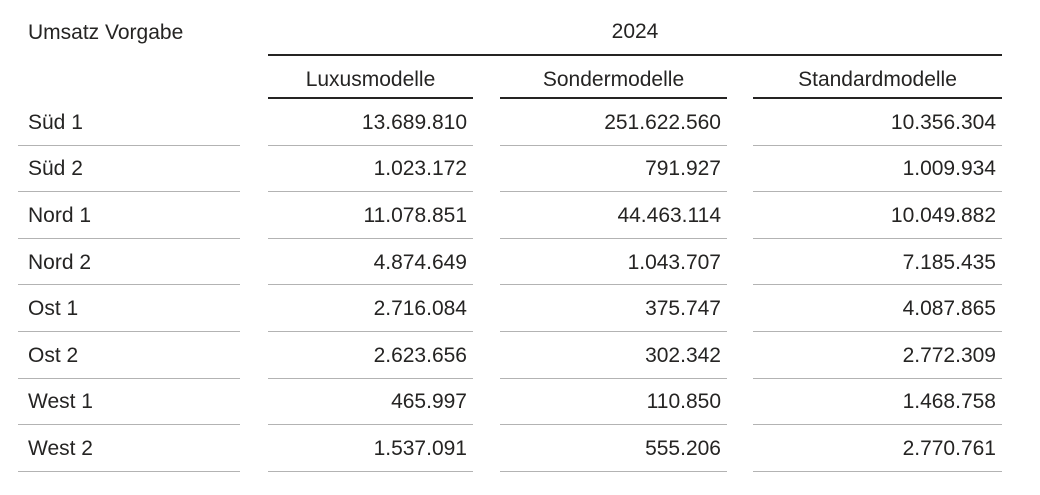  What do you see at coordinates (370, 355) in the screenshot?
I see `value-cell: 2.623.656` at bounding box center [370, 355].